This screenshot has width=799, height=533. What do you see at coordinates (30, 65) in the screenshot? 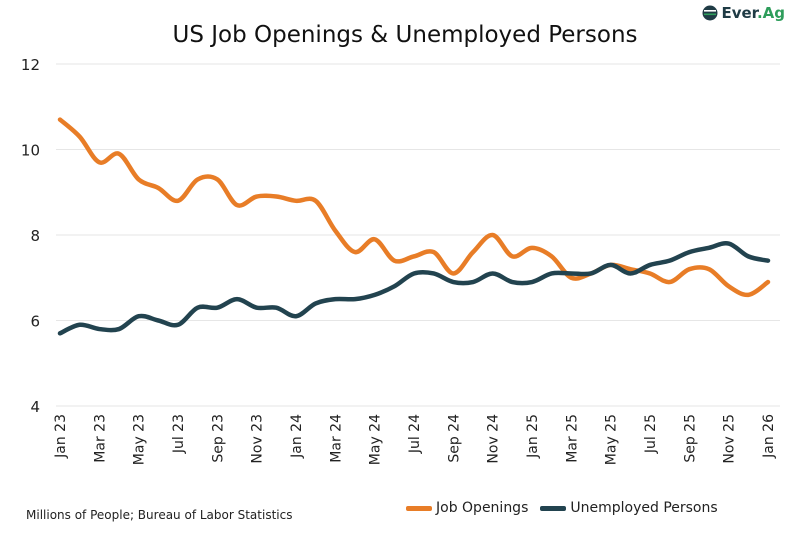
I see `y-tick-label: 12` at bounding box center [30, 65].